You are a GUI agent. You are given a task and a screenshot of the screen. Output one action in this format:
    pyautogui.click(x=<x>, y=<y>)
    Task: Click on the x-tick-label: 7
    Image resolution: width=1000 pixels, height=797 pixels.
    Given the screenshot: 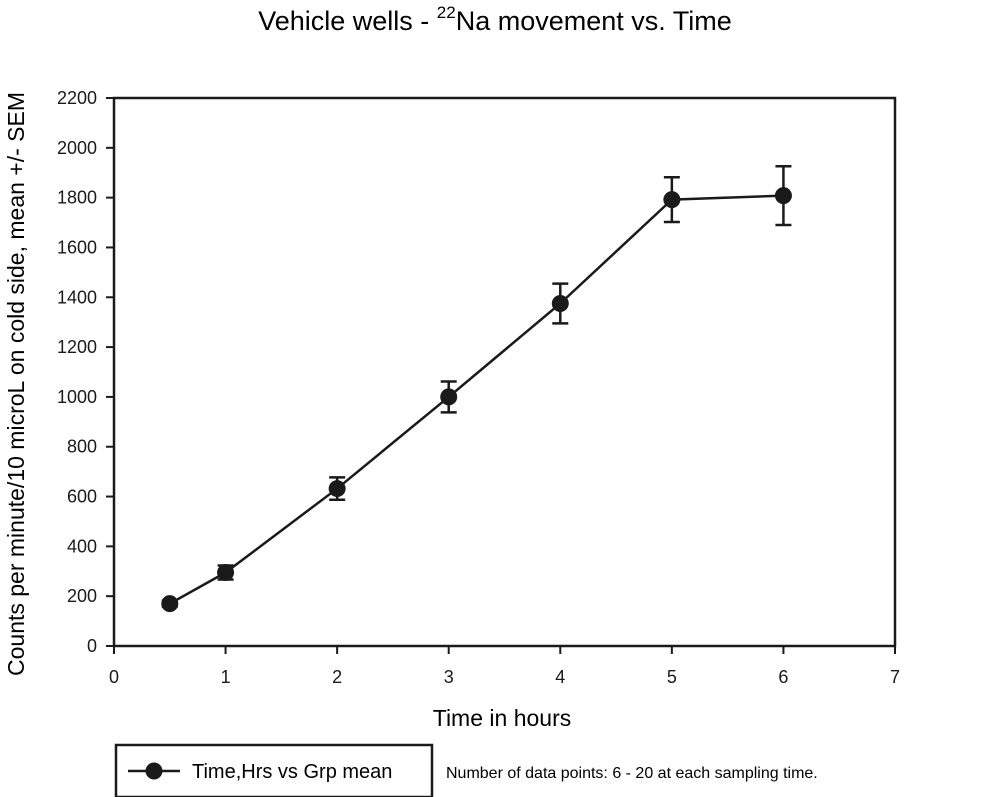 What is the action you would take?
    pyautogui.click(x=895, y=677)
    